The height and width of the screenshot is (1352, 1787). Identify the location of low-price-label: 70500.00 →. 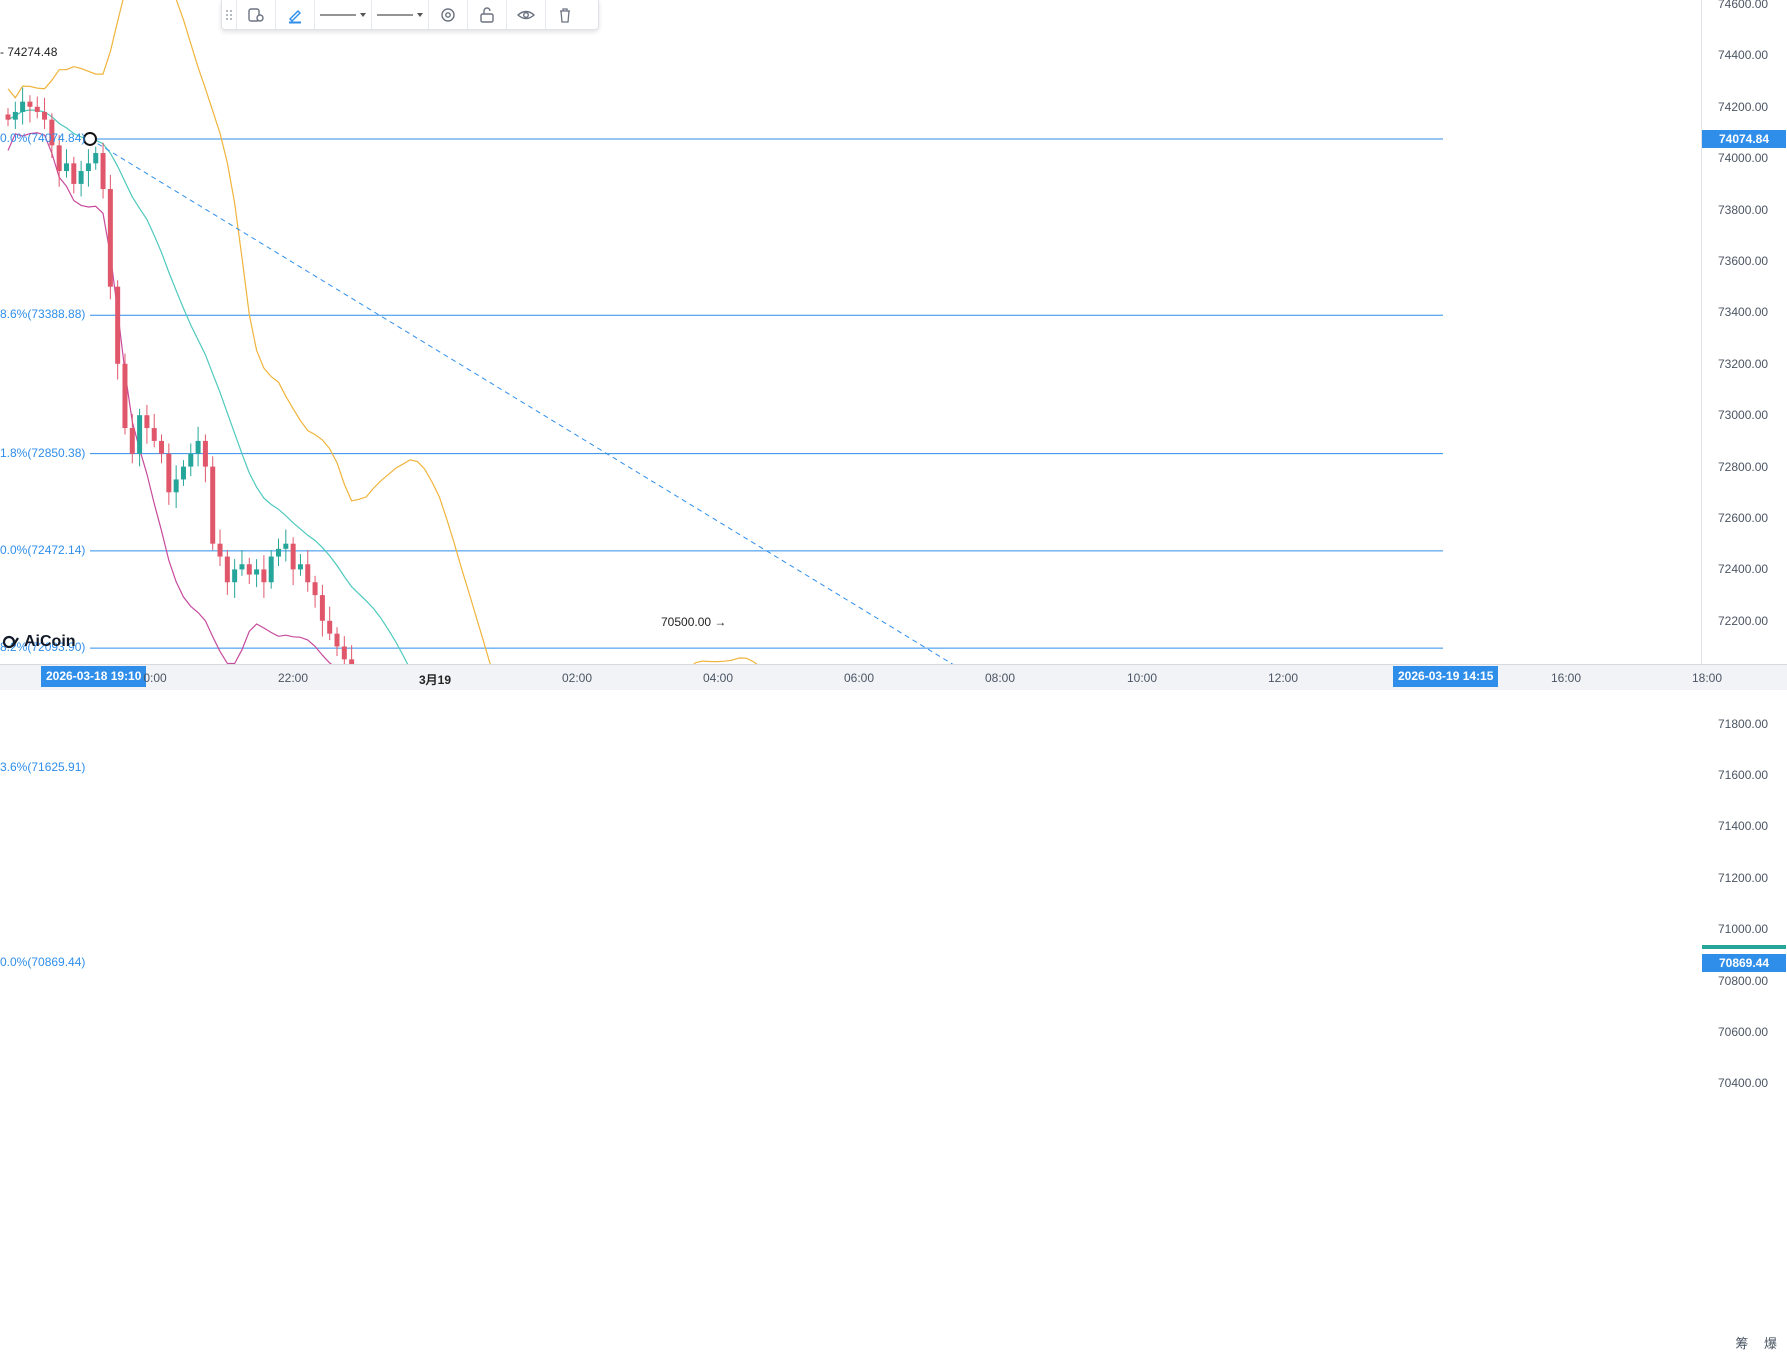
(694, 622).